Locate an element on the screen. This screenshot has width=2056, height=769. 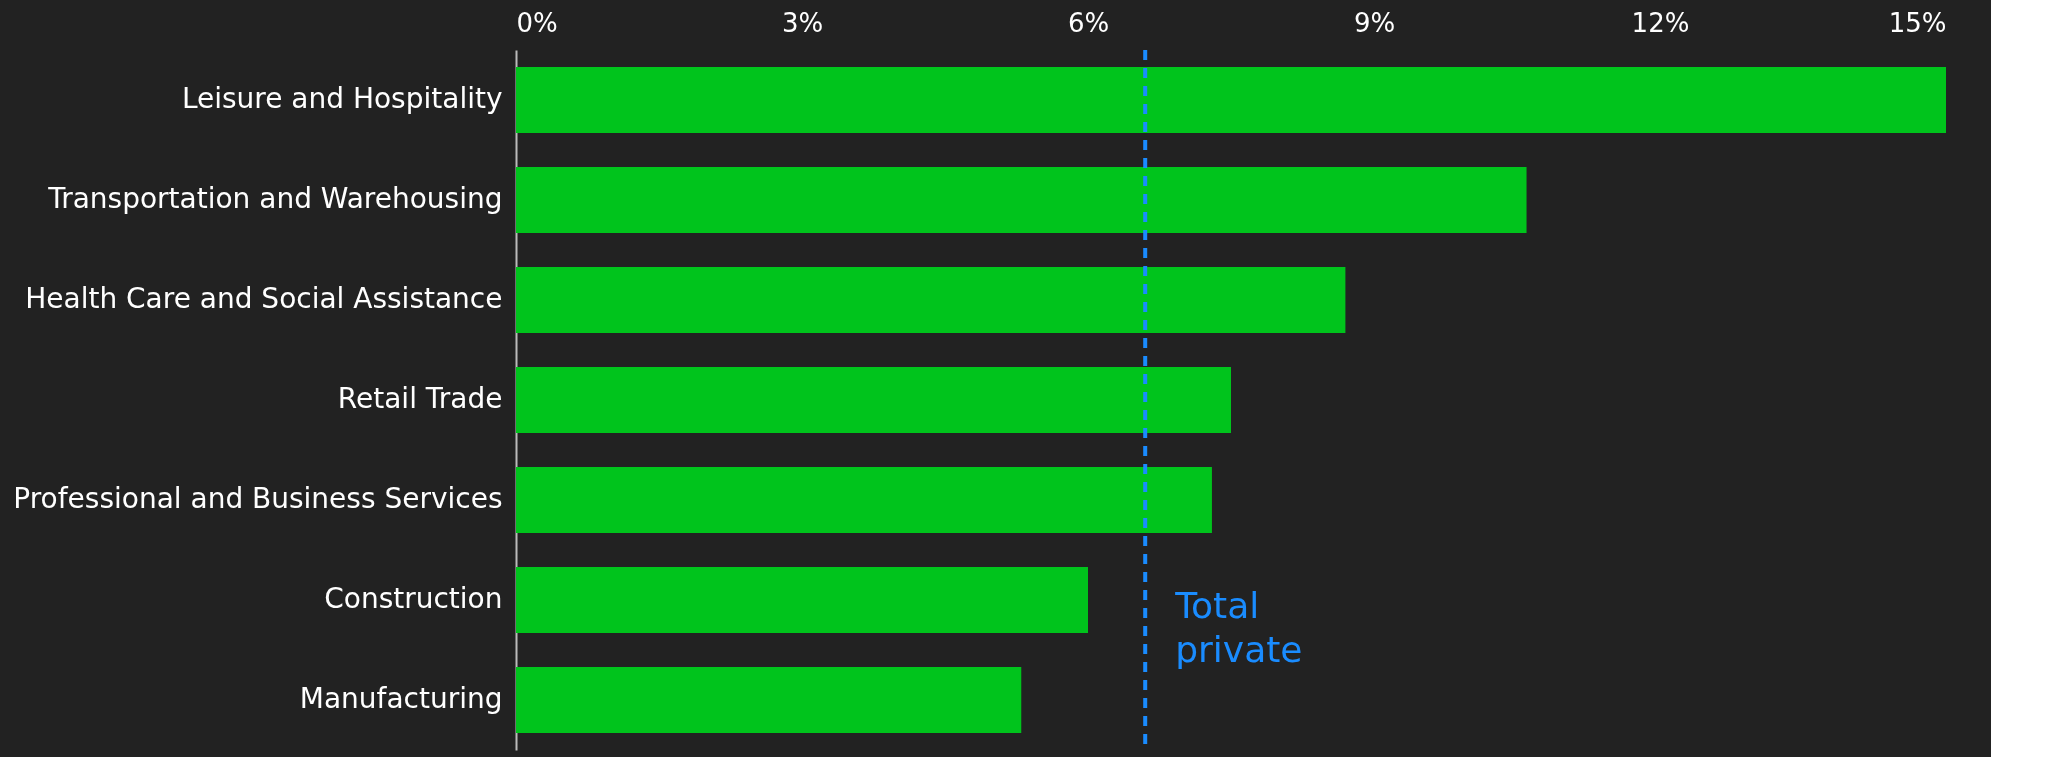
x-tick-label: 12% is located at coordinates (1660, 22).